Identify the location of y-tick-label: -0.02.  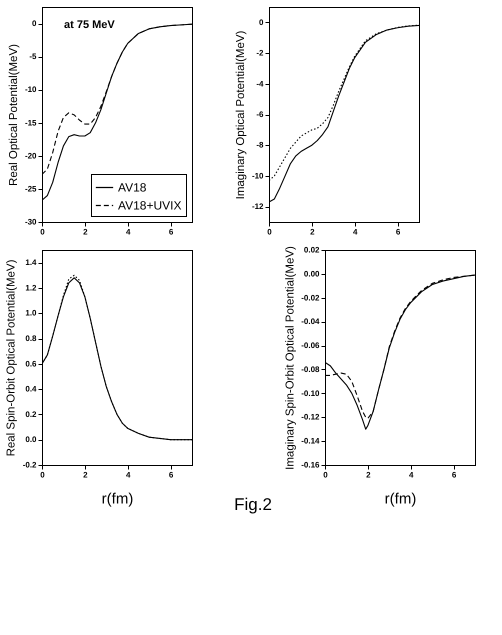
(310, 297).